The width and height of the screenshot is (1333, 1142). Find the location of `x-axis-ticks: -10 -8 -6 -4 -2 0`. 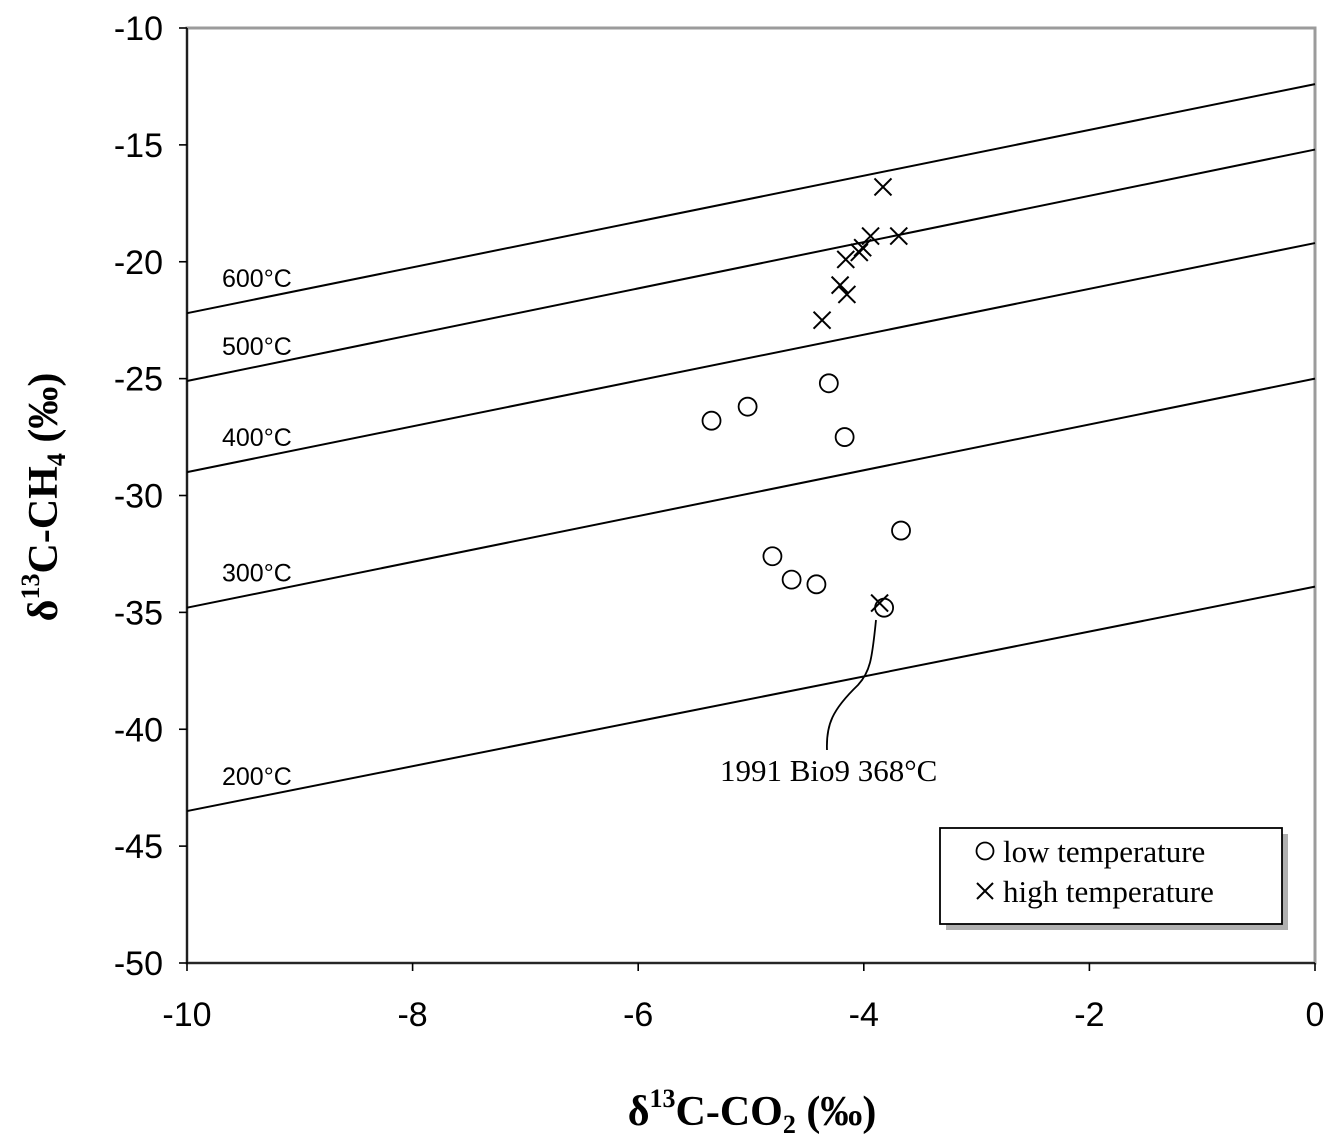

x-axis-ticks: -10 -8 -6 -4 -2 0 is located at coordinates (743, 998).